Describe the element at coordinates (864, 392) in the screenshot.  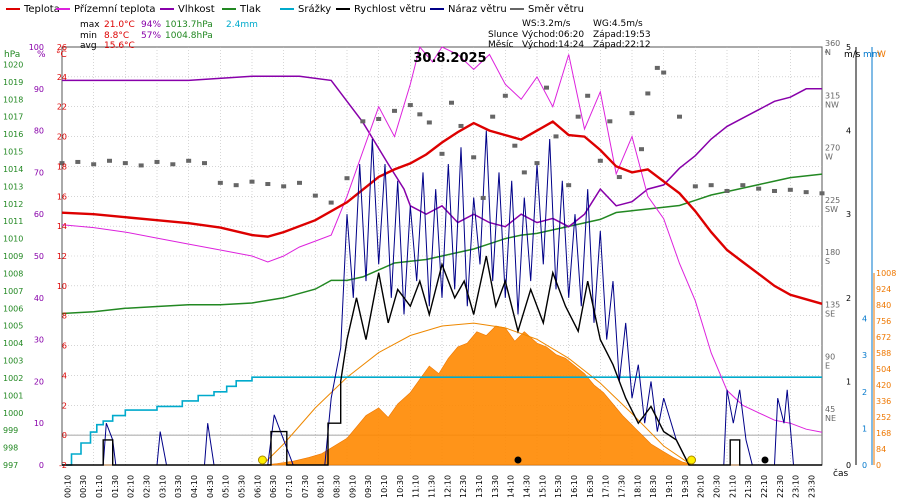
I see `tick-rain: 2` at that location.